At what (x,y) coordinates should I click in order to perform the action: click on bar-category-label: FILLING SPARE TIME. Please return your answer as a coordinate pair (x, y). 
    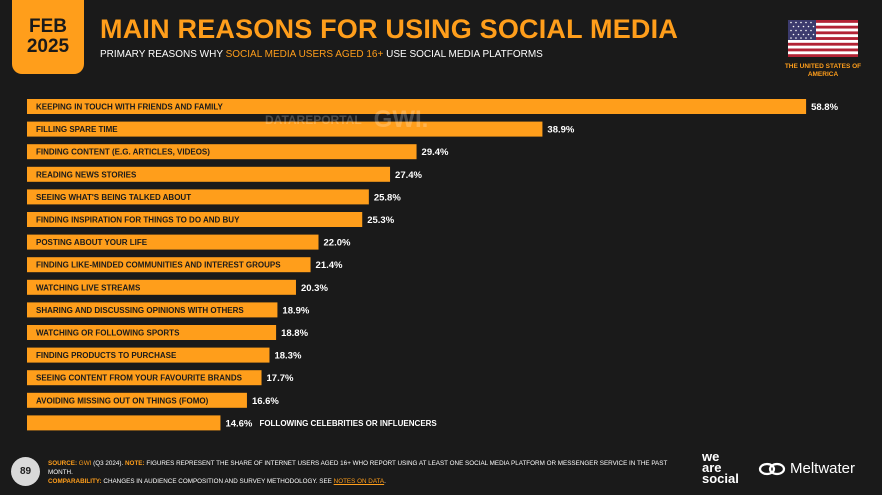
    Looking at the image, I should click on (77, 129).